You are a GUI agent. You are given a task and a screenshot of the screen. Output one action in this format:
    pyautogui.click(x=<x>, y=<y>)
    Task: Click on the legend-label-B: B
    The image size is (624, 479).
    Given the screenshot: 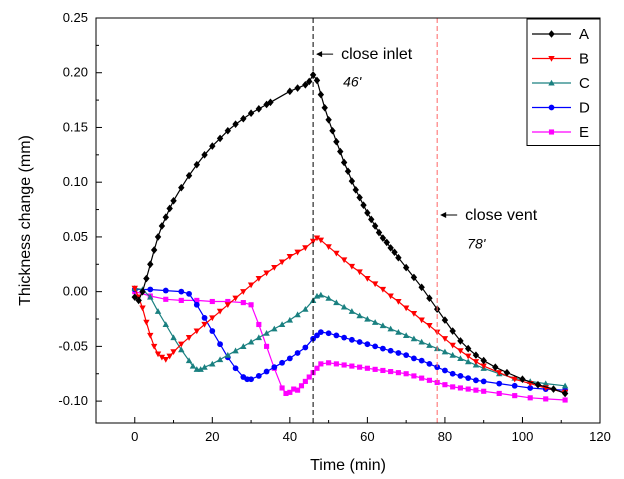 What is the action you would take?
    pyautogui.click(x=584, y=59)
    